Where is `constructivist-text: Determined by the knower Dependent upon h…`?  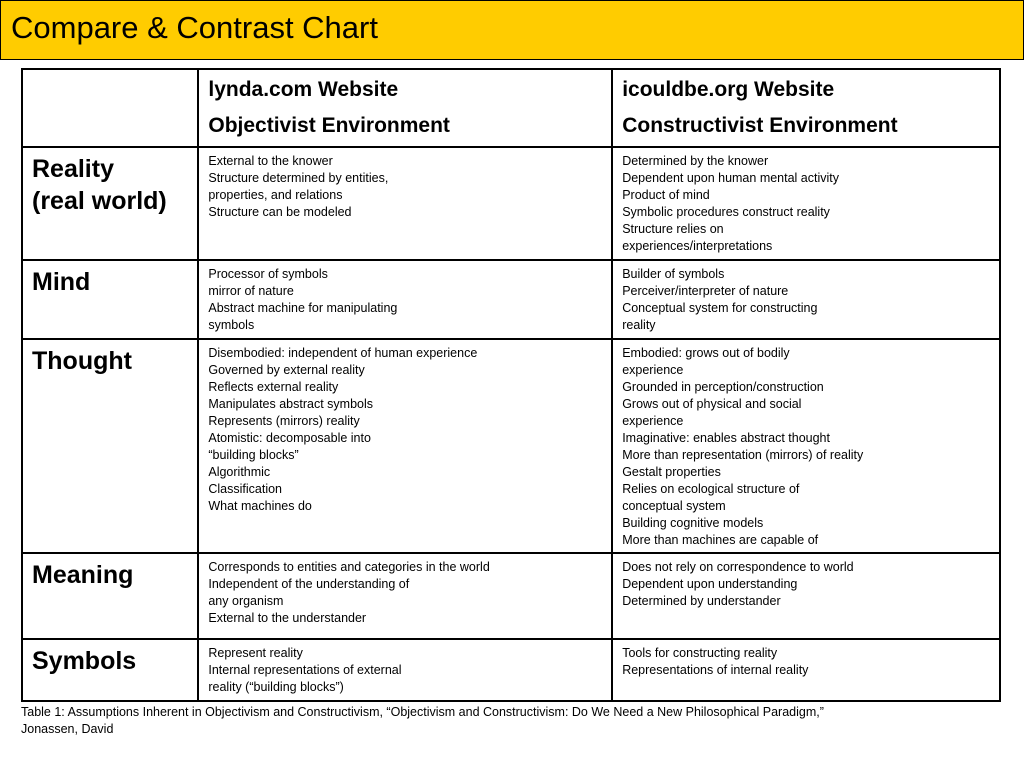 constructivist-text: Determined by the knower Dependent upon h… is located at coordinates (806, 201).